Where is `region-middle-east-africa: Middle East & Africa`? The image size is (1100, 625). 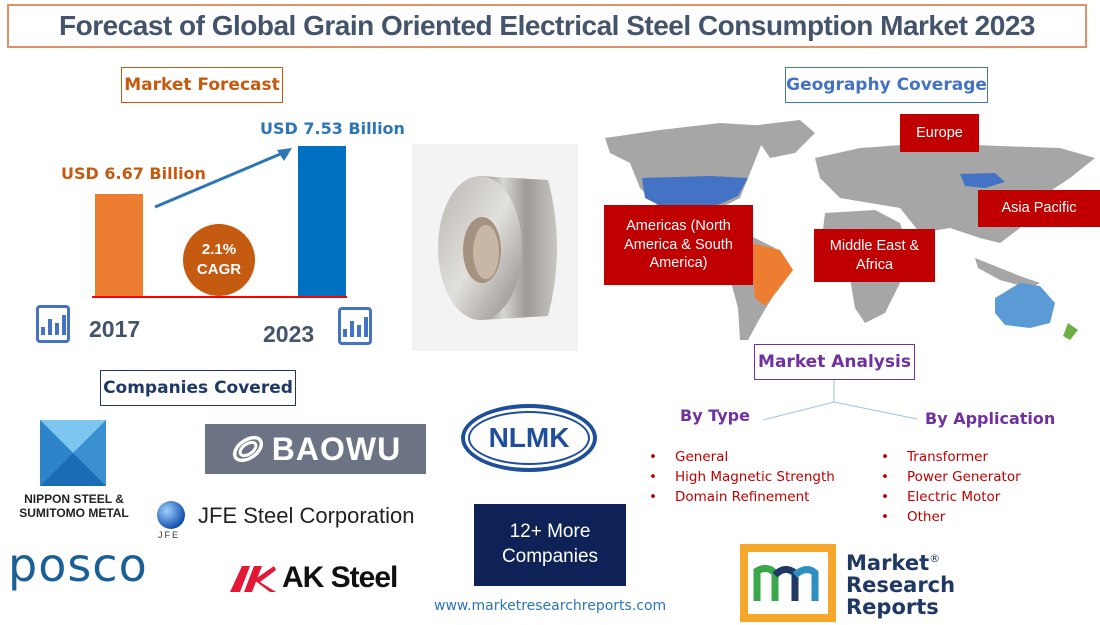 region-middle-east-africa: Middle East & Africa is located at coordinates (874, 255).